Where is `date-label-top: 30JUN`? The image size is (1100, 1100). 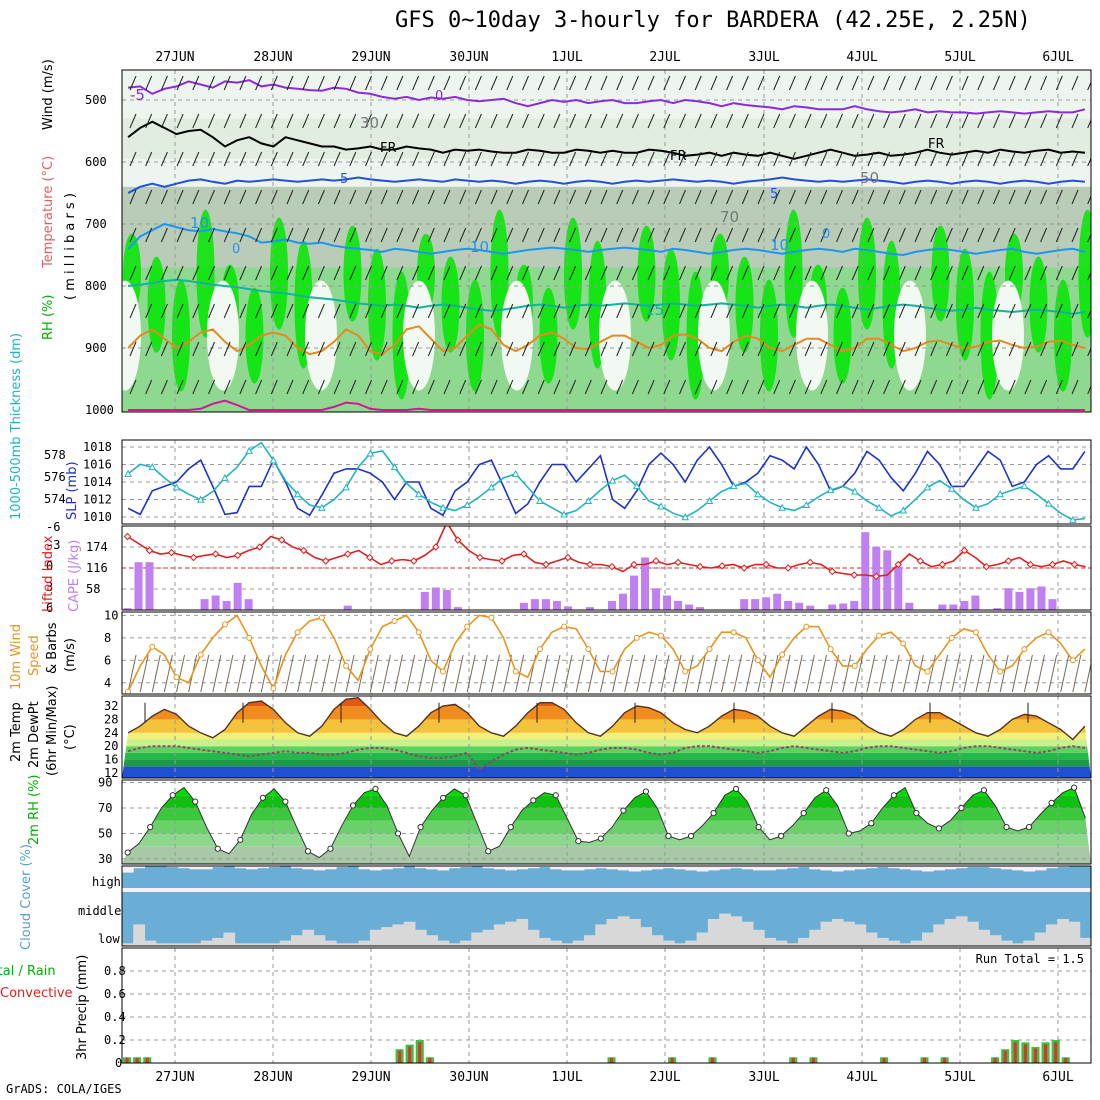 date-label-top: 30JUN is located at coordinates (468, 57).